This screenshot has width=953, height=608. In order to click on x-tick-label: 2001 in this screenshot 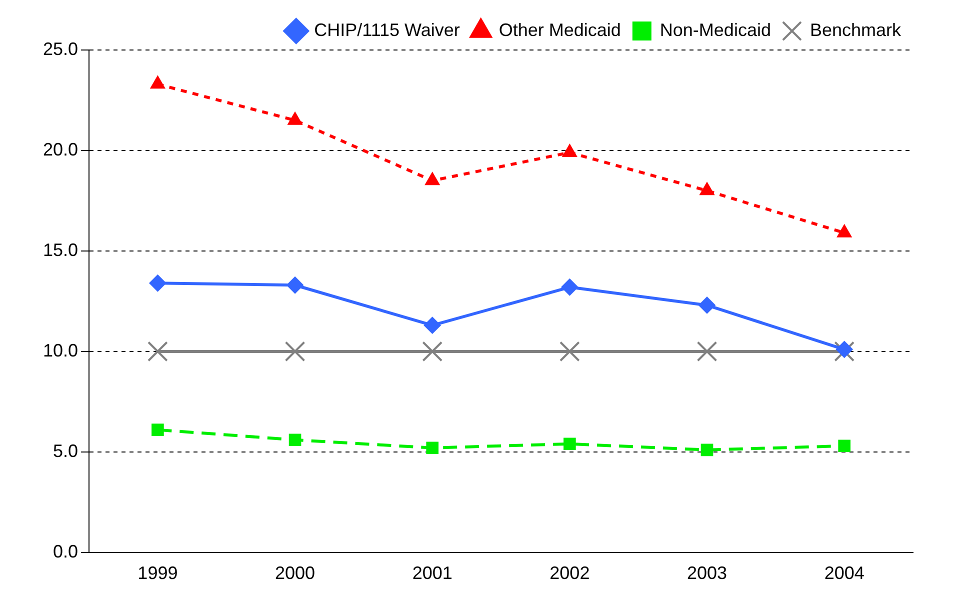, I will do `click(432, 573)`.